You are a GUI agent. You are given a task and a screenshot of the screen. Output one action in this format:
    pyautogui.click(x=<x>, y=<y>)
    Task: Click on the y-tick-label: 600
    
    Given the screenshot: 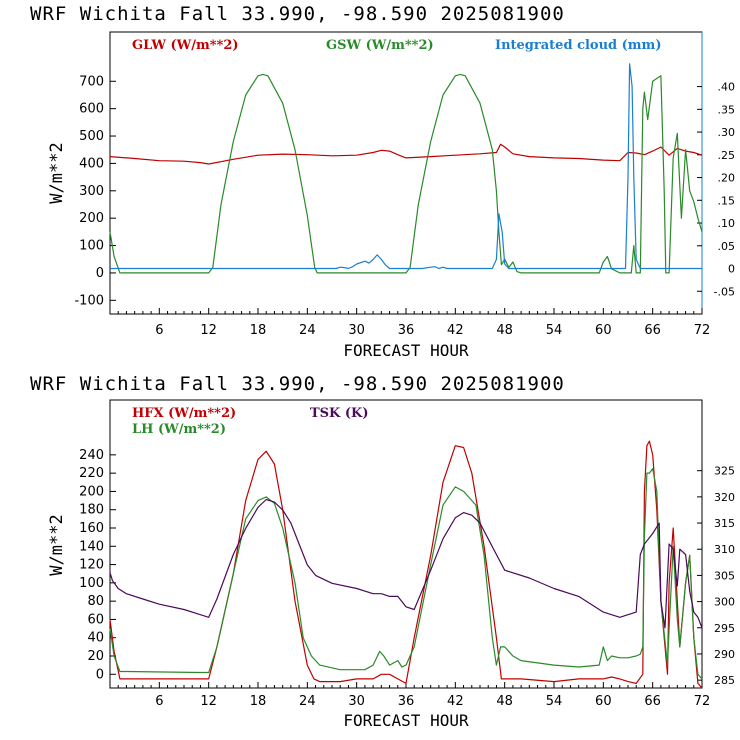 What is the action you would take?
    pyautogui.click(x=91, y=109)
    